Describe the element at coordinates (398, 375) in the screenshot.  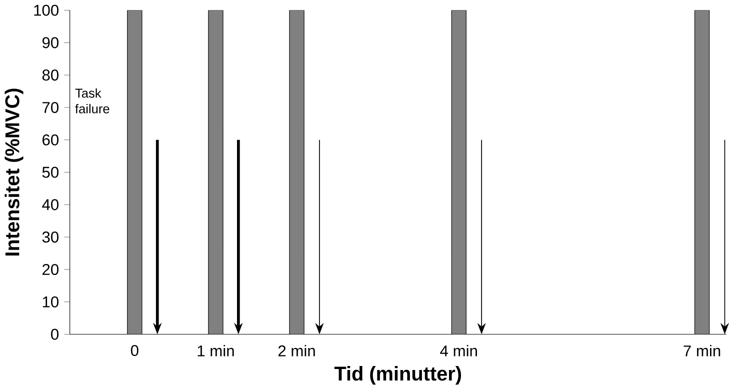
I see `x-axis-title: Tid (minutter)` at that location.